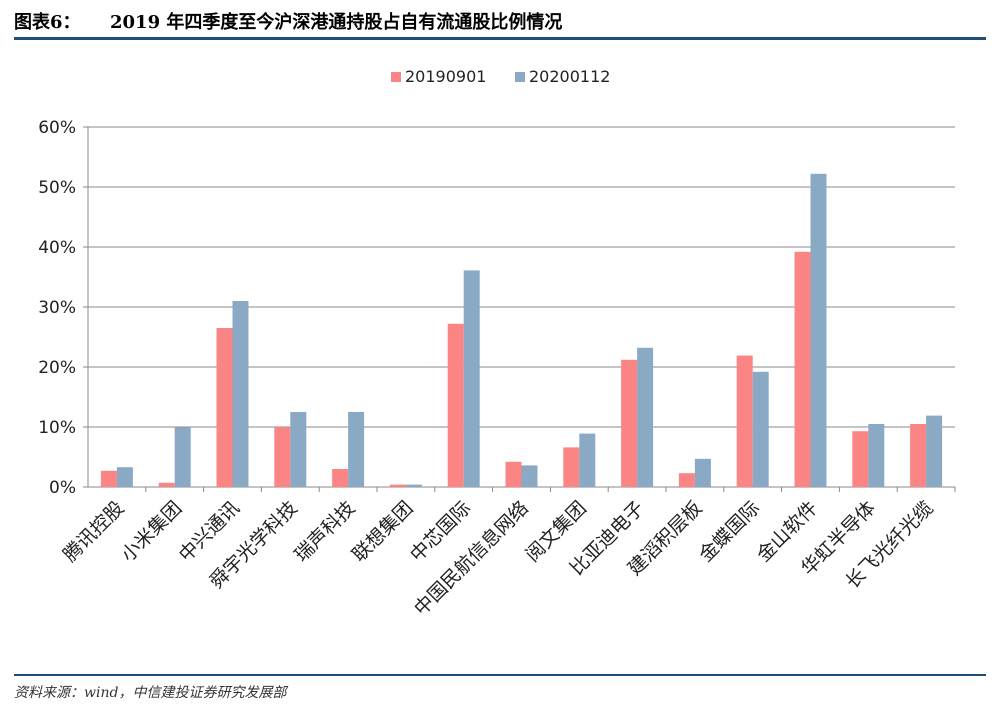 The width and height of the screenshot is (1000, 706). I want to click on category-label: 联想集团, so click(382, 531).